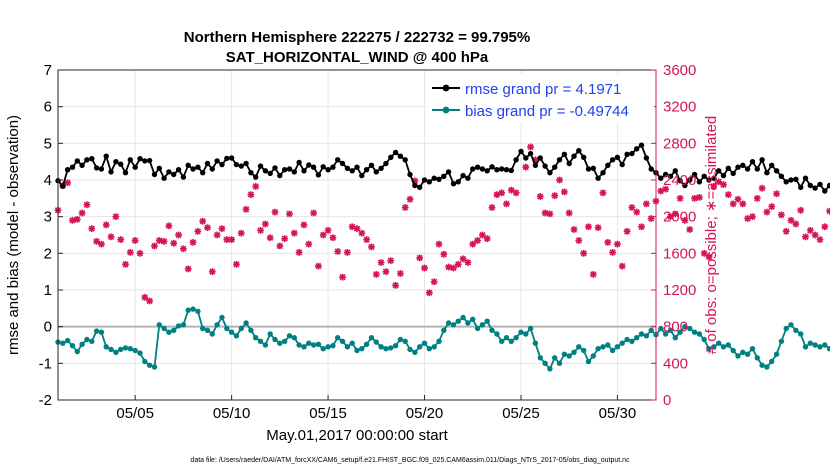 This screenshot has width=830, height=470. What do you see at coordinates (541, 98) in the screenshot?
I see `legend-box` at bounding box center [541, 98].